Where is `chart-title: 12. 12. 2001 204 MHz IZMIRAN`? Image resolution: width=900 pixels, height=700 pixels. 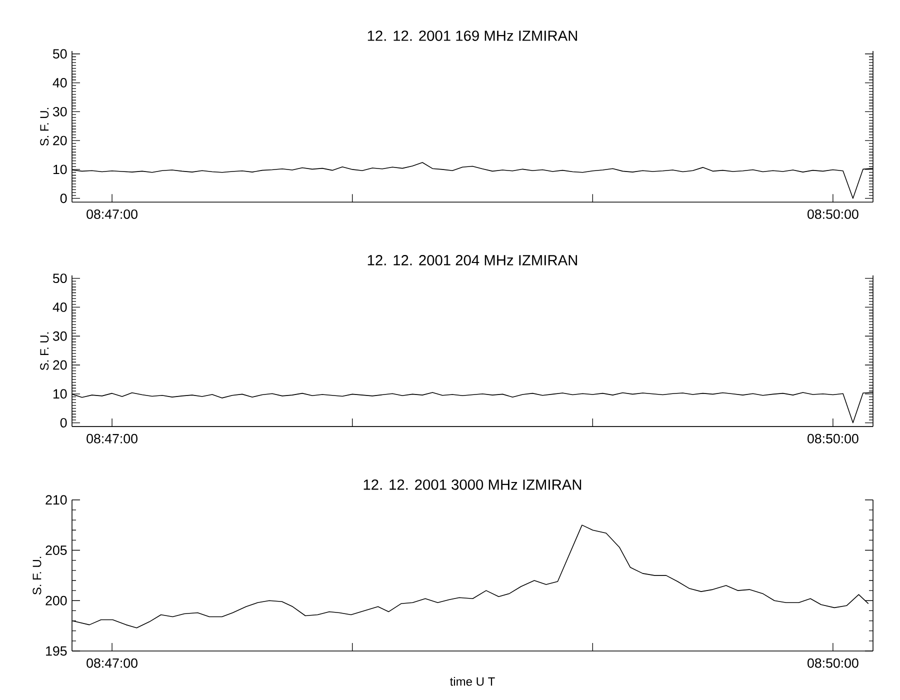 chart-title: 12. 12. 2001 204 MHz IZMIRAN is located at coordinates (472, 260).